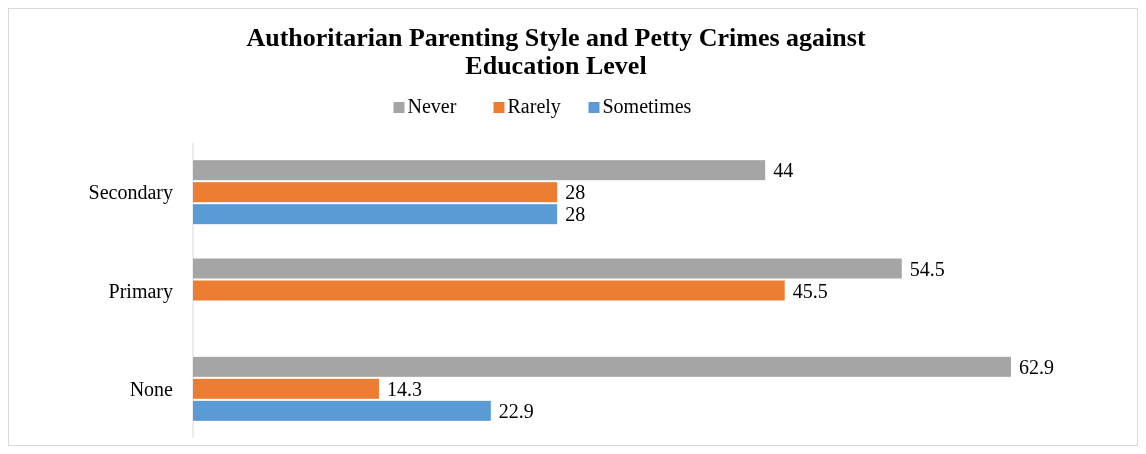  What do you see at coordinates (1036, 366) in the screenshot?
I see `data-label: 62.9` at bounding box center [1036, 366].